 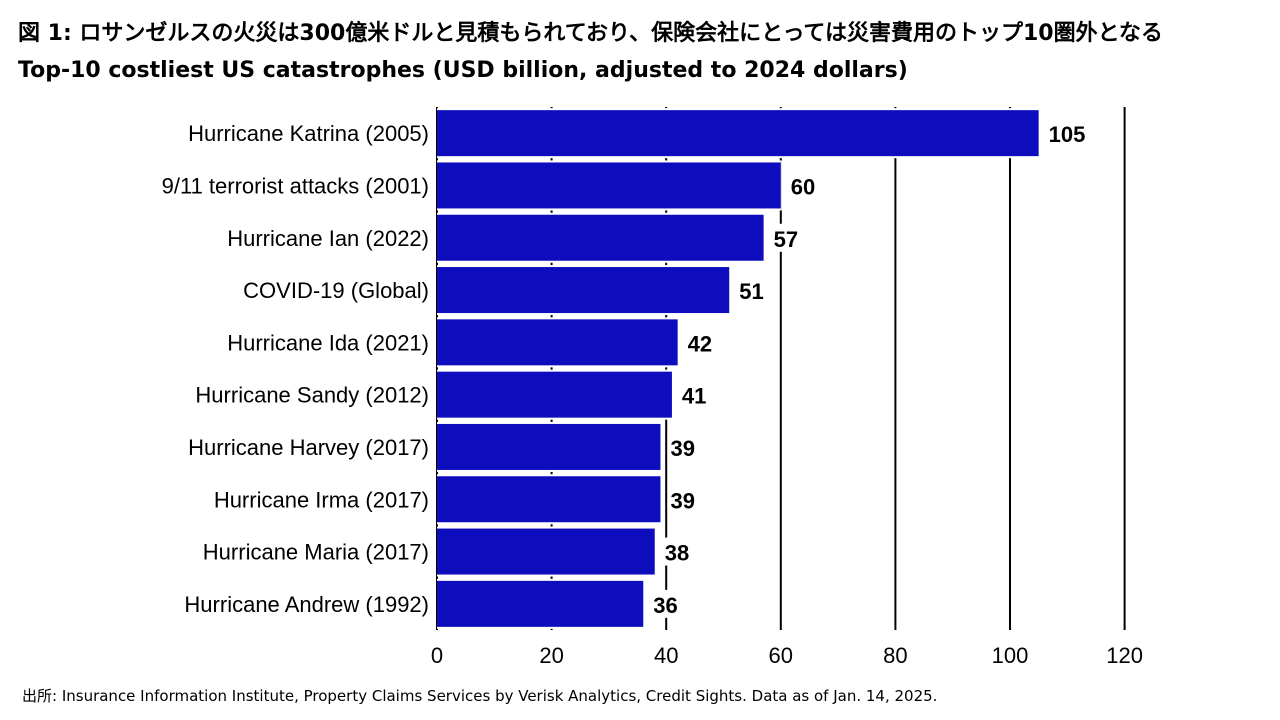 I want to click on x-tick-label: 120, so click(x=1124, y=655).